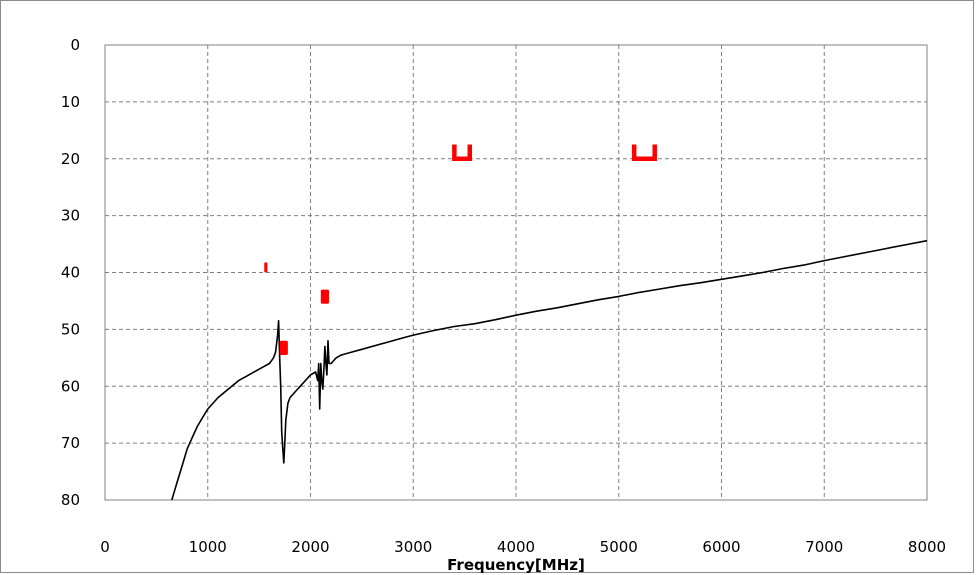  Describe the element at coordinates (70, 216) in the screenshot. I see `y-tick-label: 30` at that location.